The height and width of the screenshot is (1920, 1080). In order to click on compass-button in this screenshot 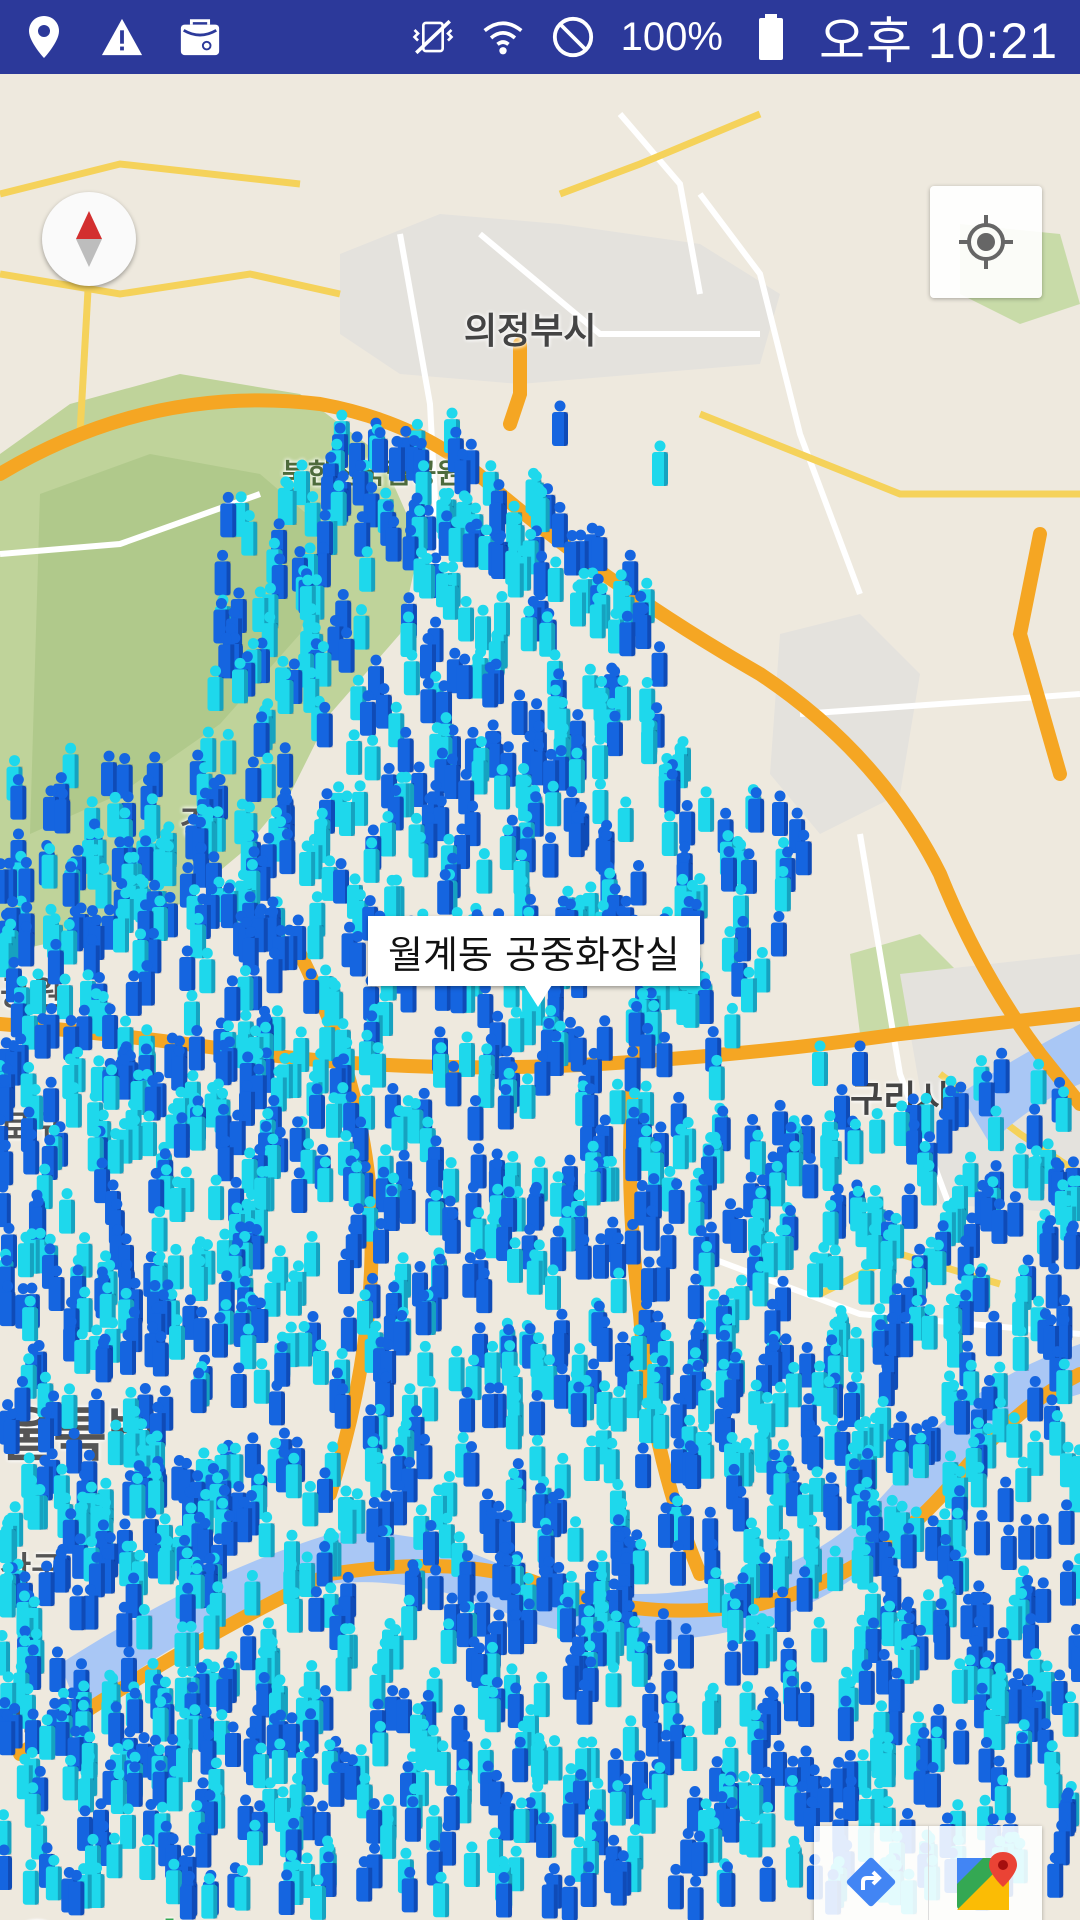, I will do `click(89, 239)`.